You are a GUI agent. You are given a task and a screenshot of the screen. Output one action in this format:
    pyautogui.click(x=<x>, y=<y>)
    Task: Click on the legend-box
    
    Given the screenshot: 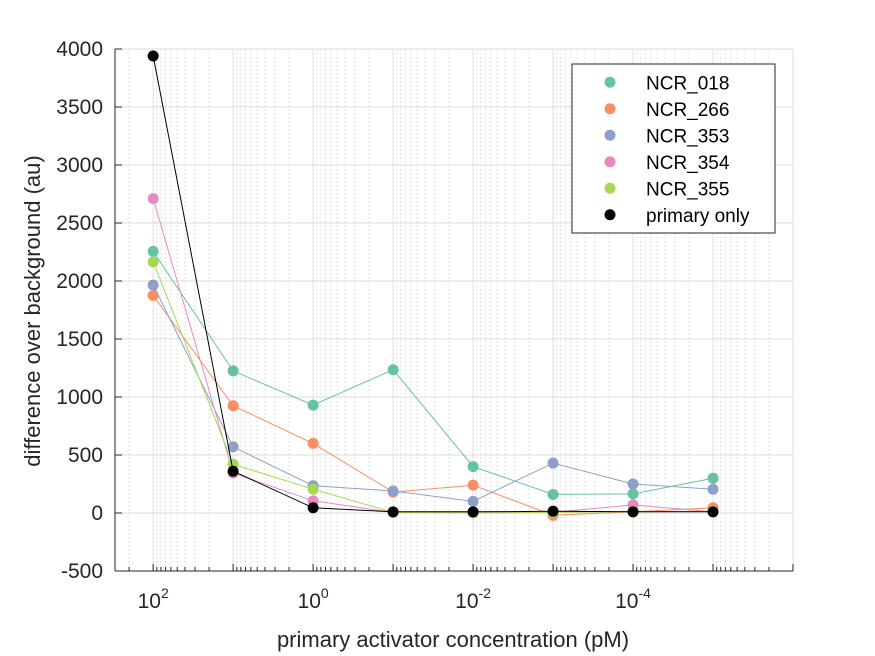 What is the action you would take?
    pyautogui.click(x=673, y=148)
    